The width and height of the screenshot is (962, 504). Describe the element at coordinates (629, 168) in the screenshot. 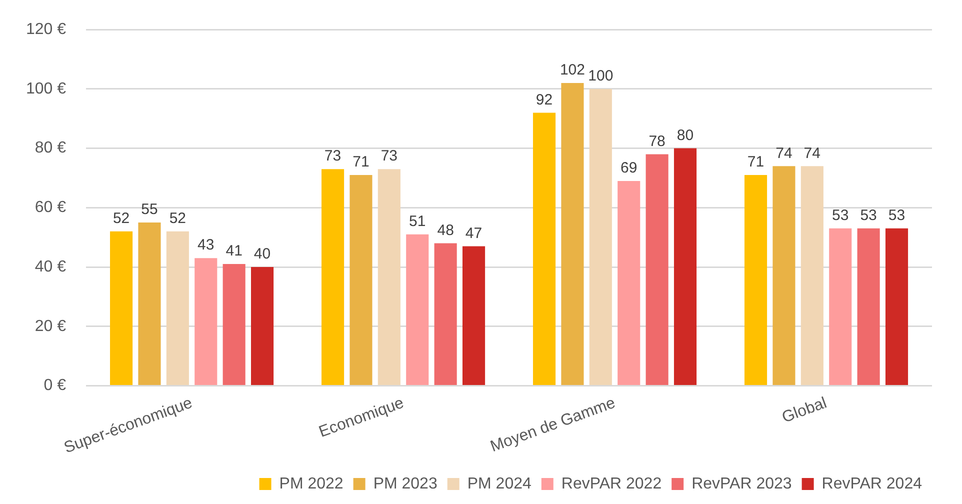

I see `data-label: 69` at that location.